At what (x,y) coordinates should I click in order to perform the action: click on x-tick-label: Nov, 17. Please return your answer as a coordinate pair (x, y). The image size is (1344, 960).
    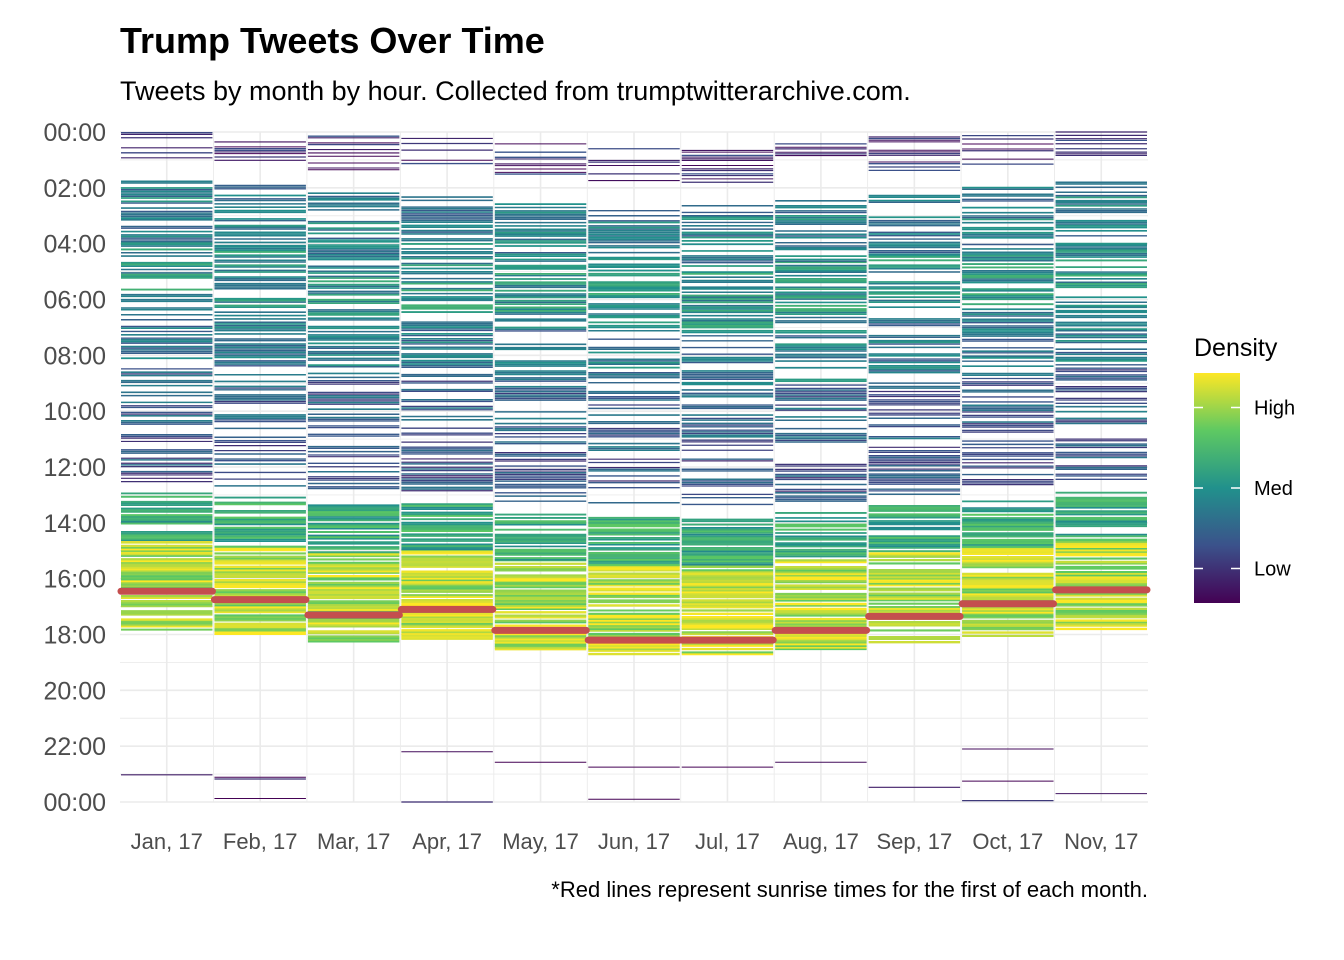
    Looking at the image, I should click on (1101, 841).